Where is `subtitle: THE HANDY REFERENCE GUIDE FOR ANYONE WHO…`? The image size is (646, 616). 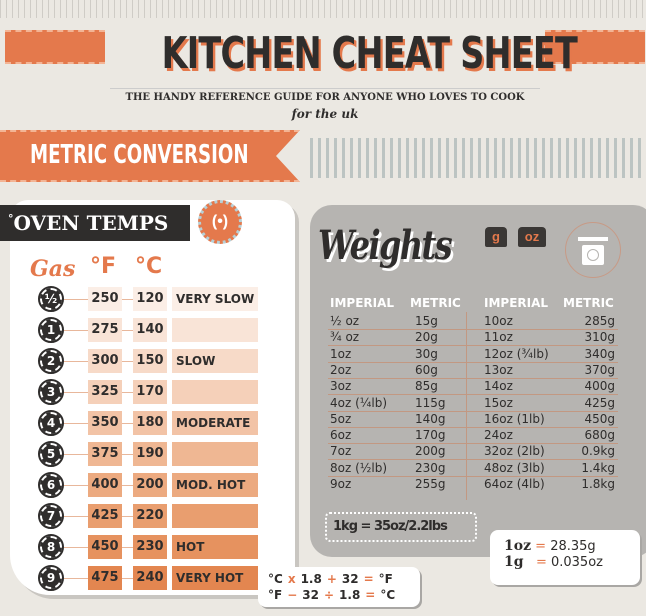 subtitle: THE HANDY REFERENCE GUIDE FOR ANYONE WHO… is located at coordinates (325, 96).